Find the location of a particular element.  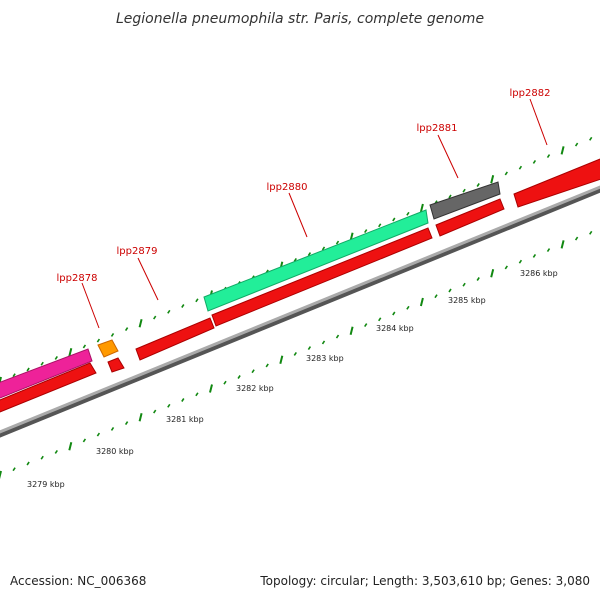

kbp-label: 3281 kbp is located at coordinates (185, 419).